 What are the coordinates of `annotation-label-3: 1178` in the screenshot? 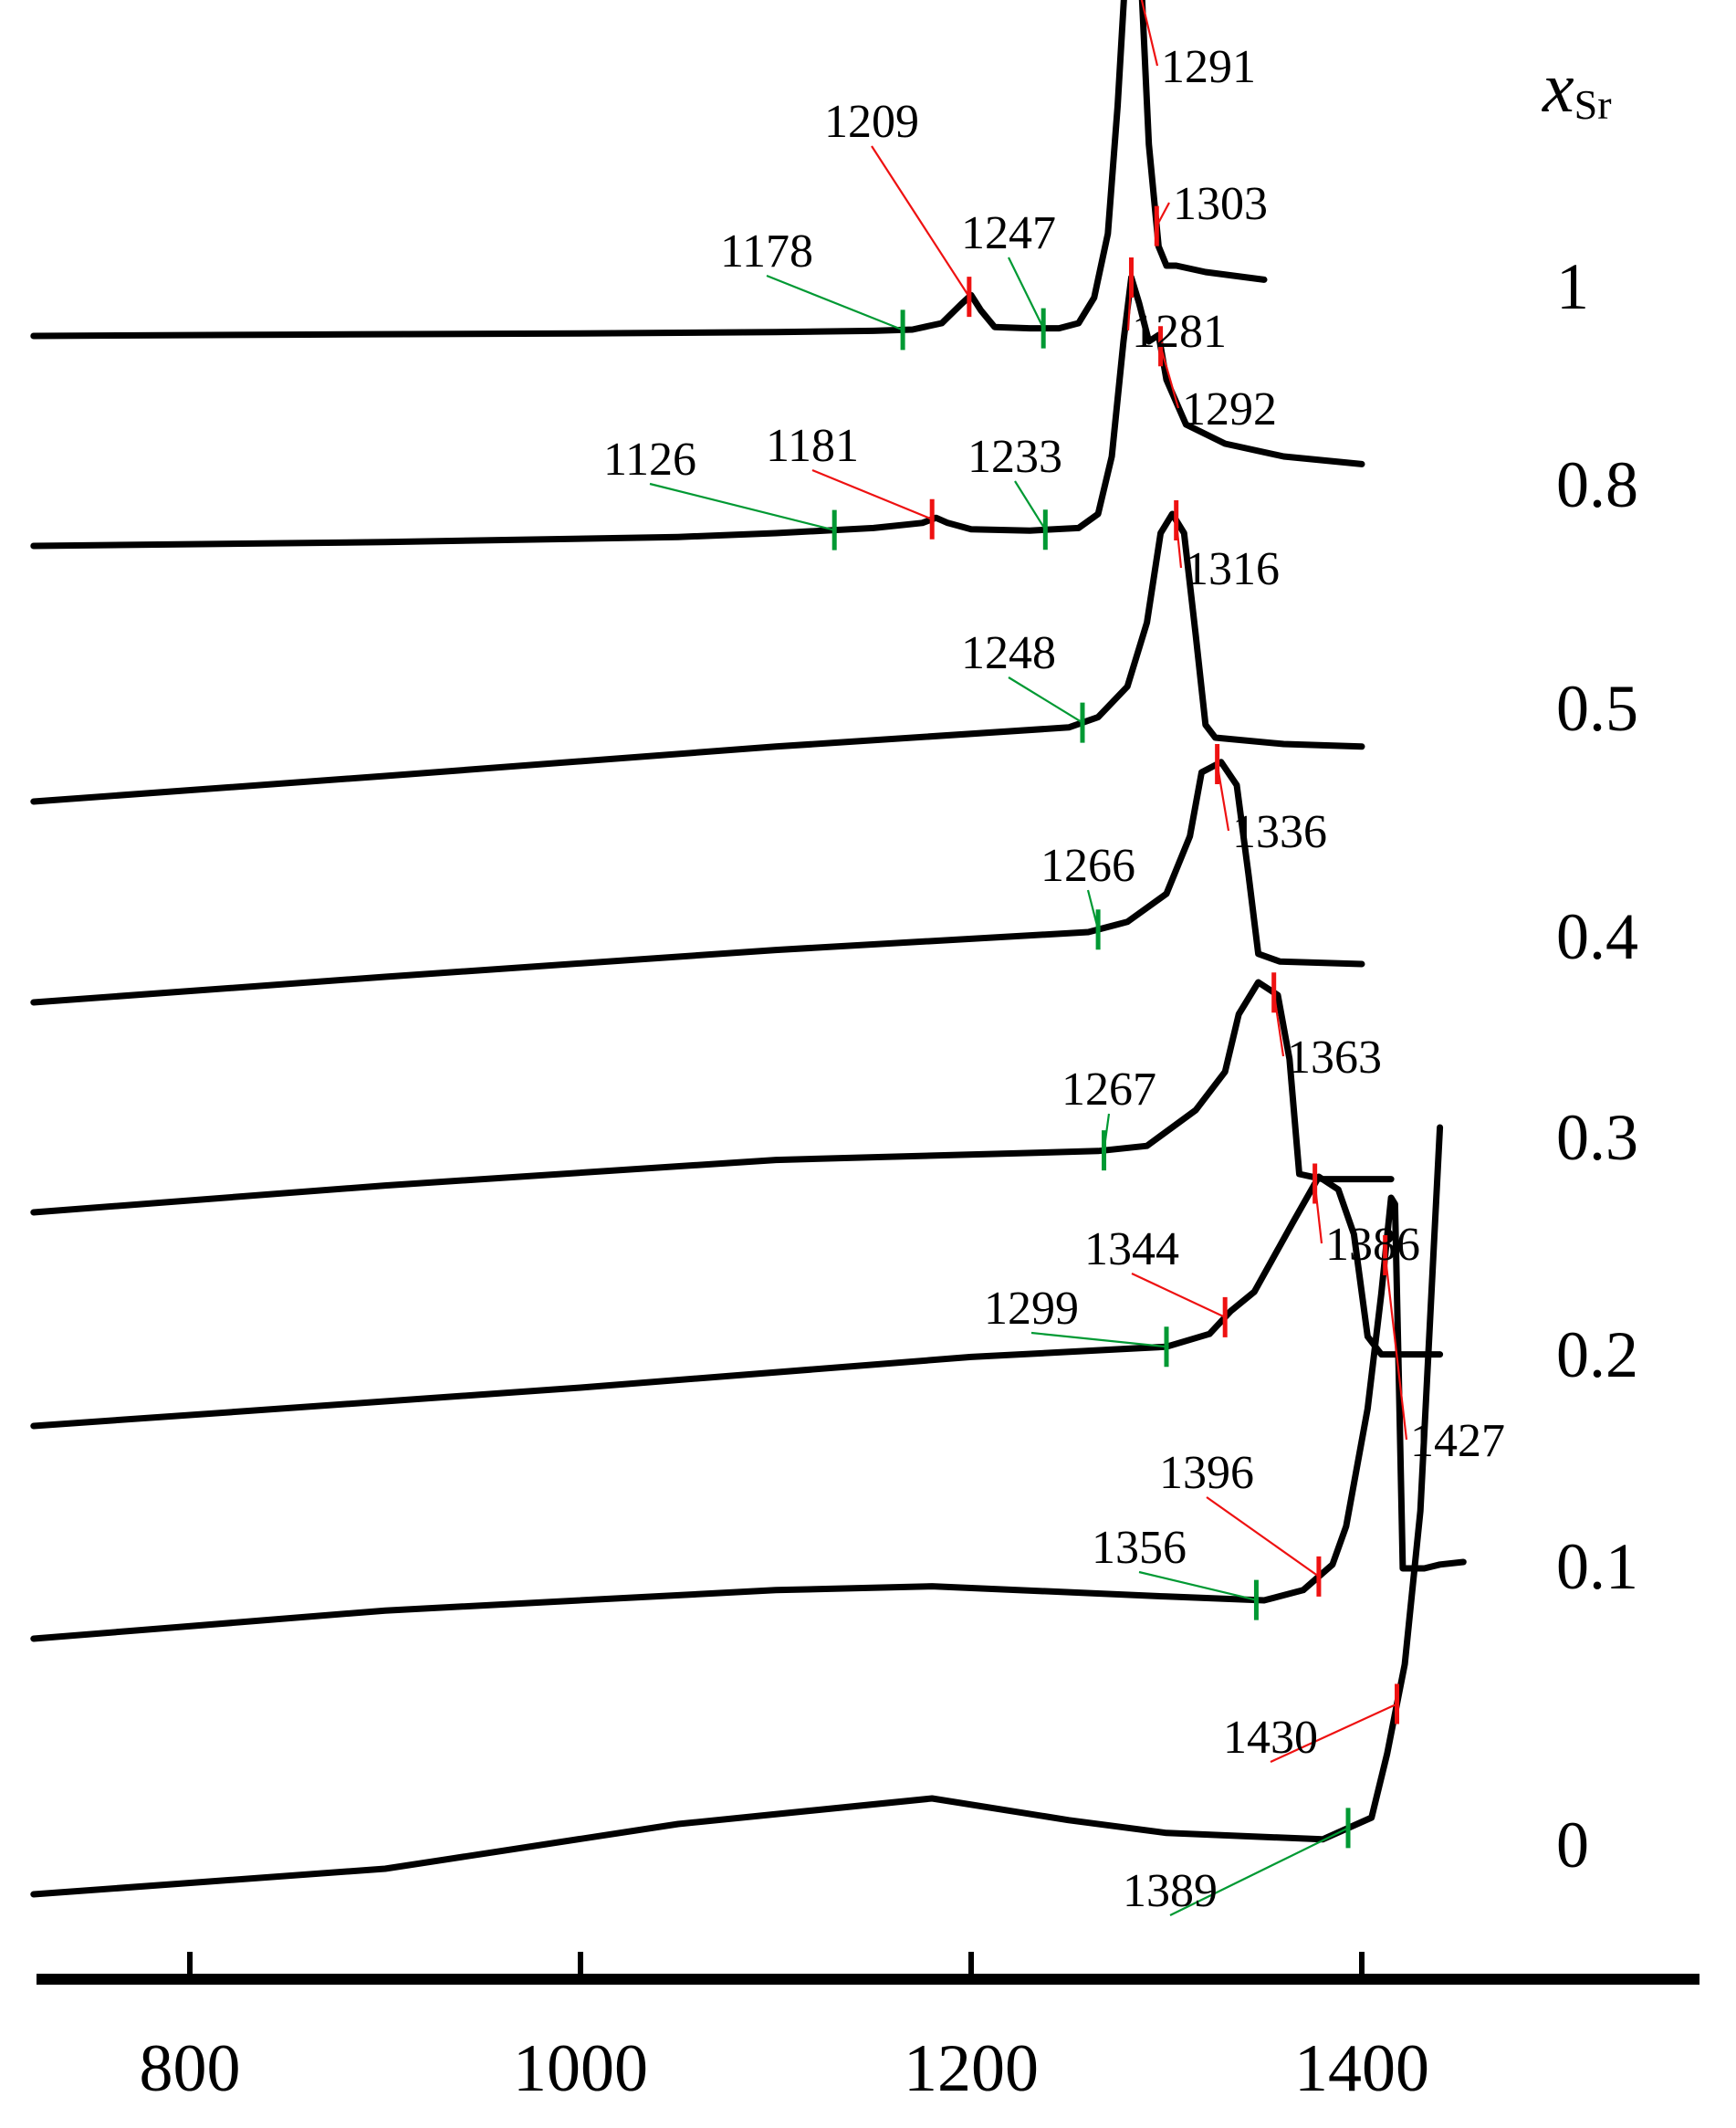 It's located at (766, 251).